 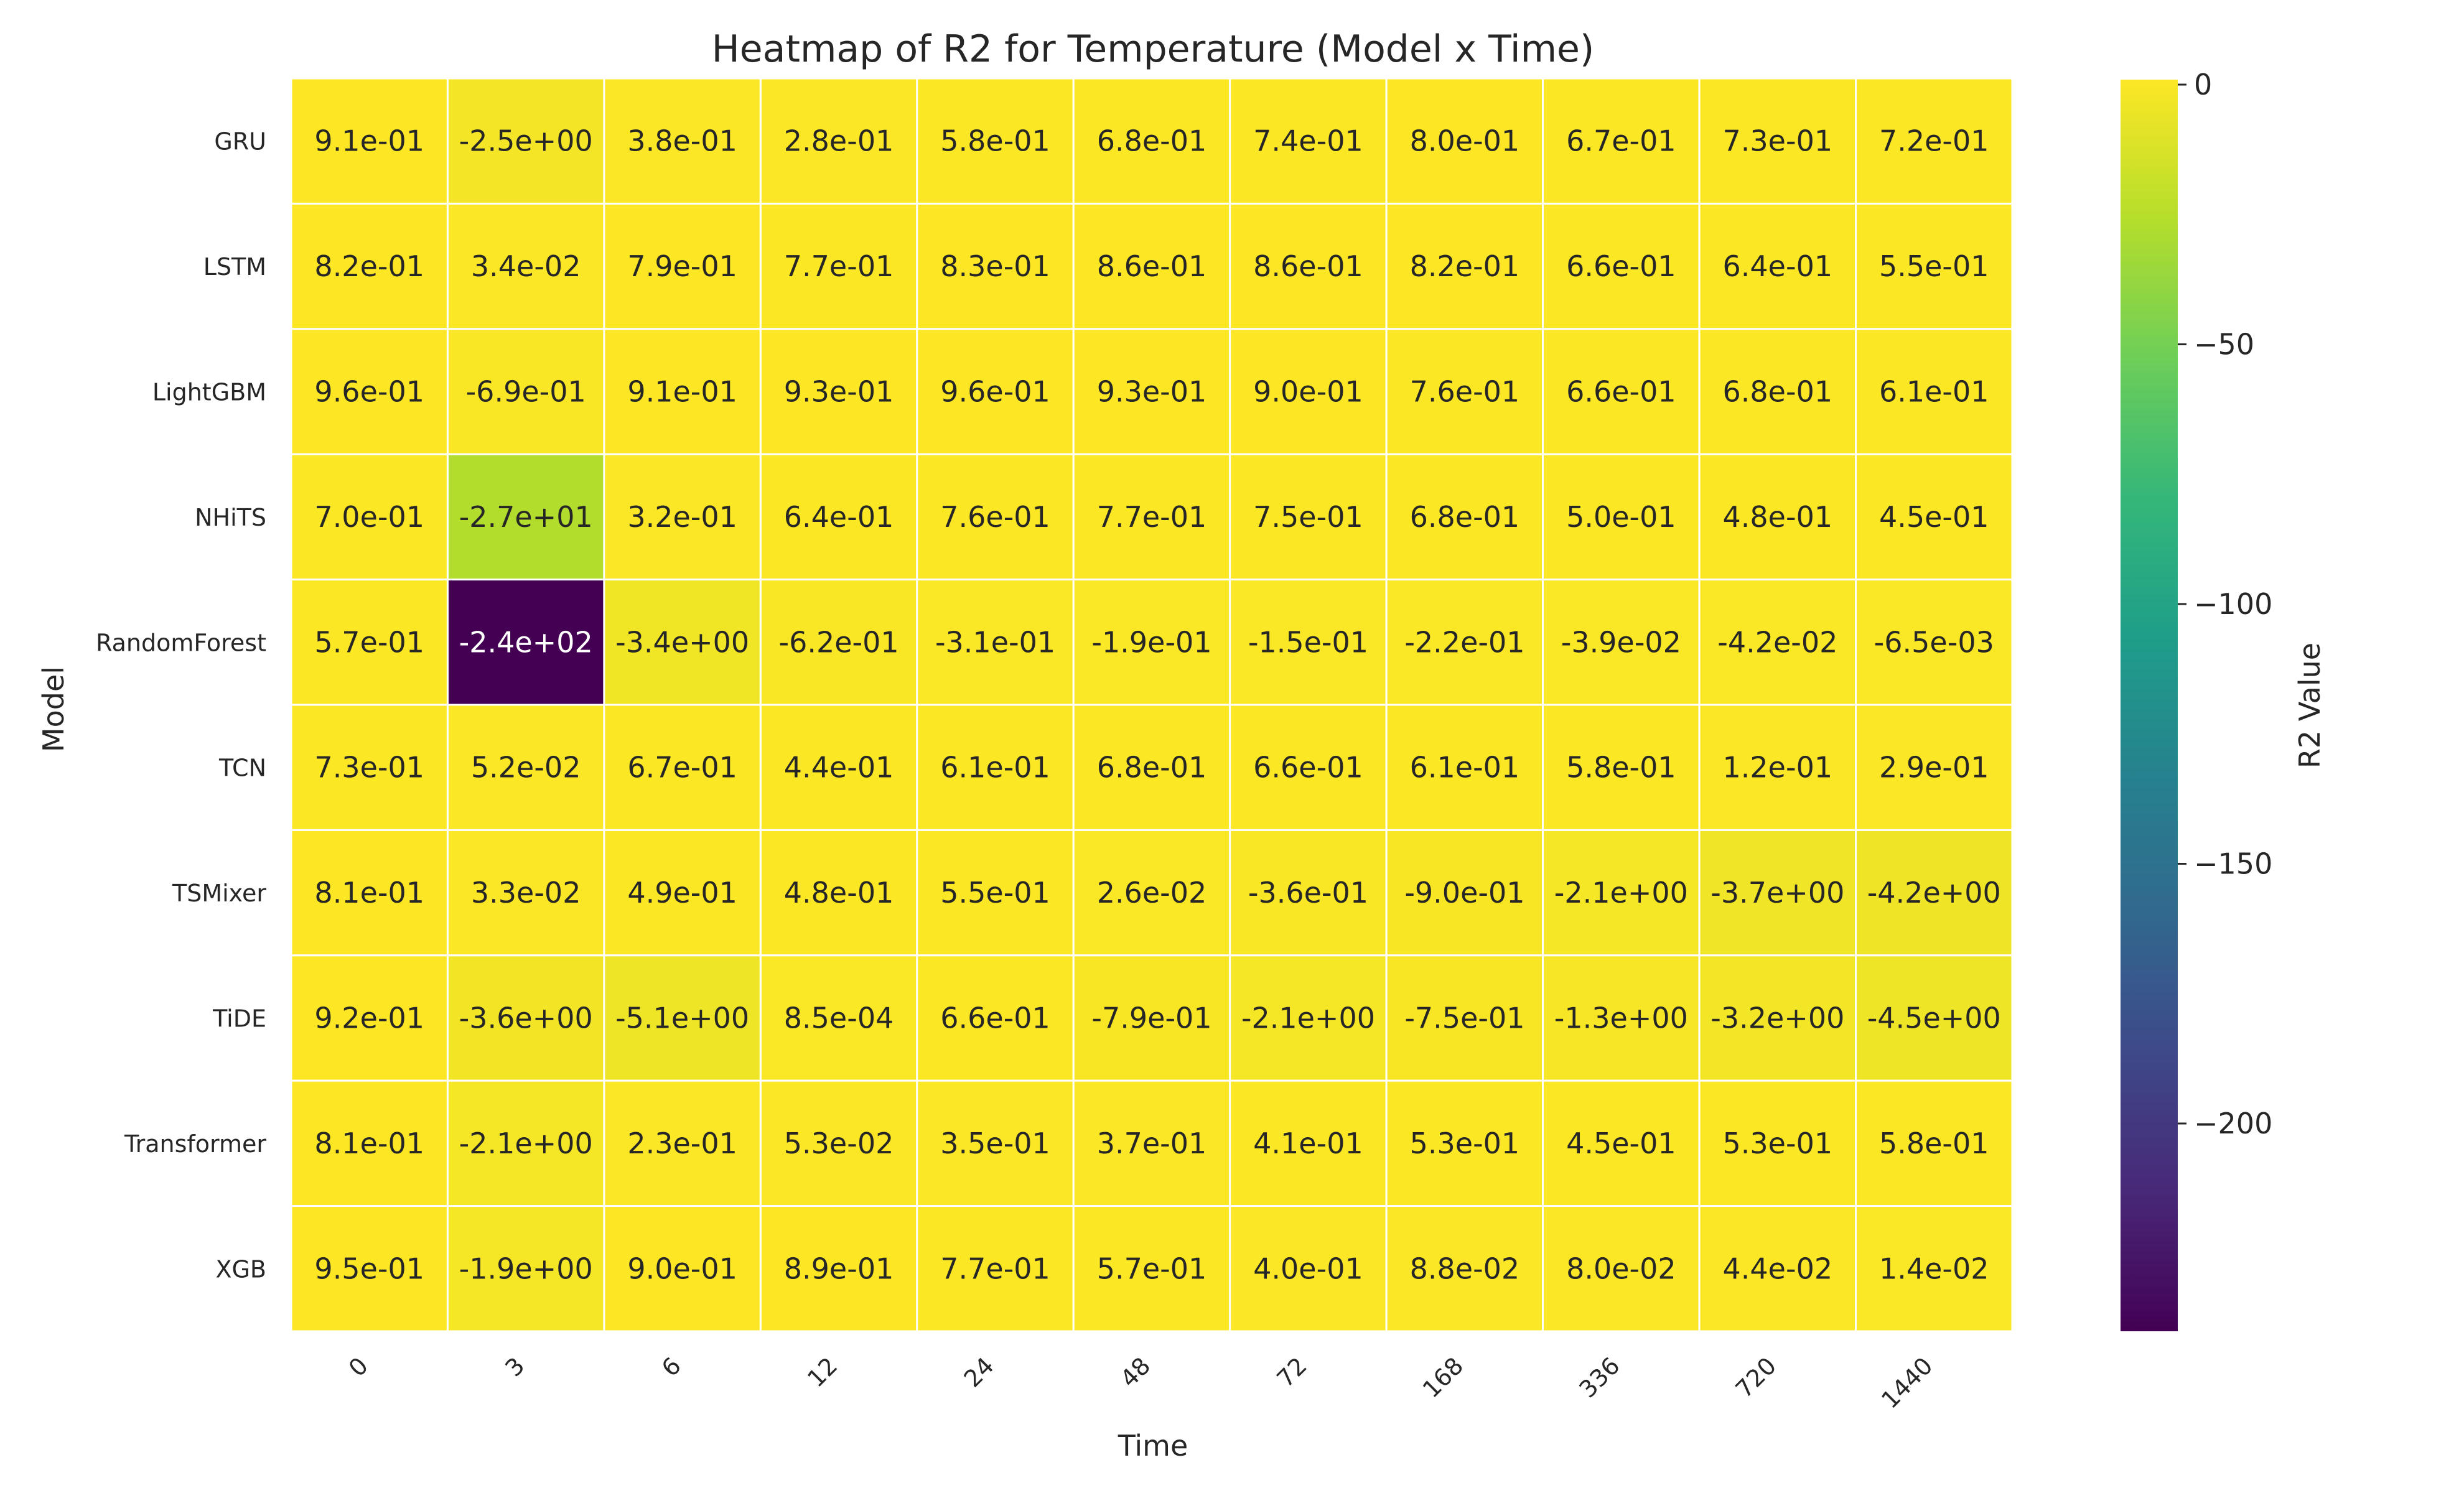 What do you see at coordinates (369, 517) in the screenshot?
I see `cell-value-label: 7.0e-01` at bounding box center [369, 517].